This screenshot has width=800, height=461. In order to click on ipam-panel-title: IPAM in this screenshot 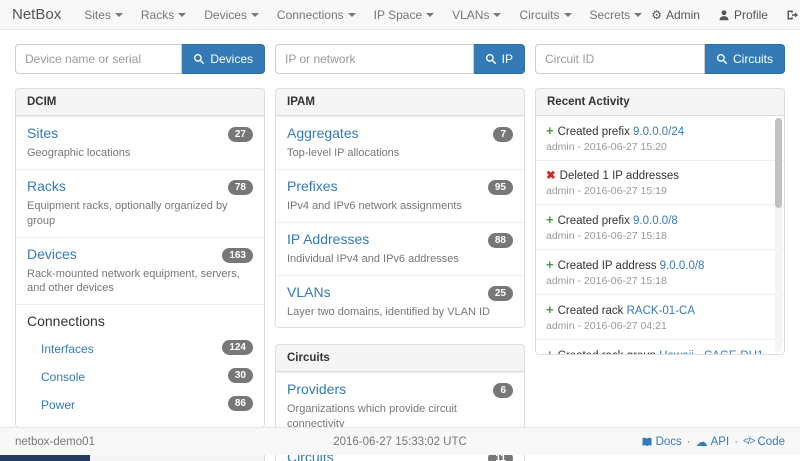, I will do `click(400, 102)`.